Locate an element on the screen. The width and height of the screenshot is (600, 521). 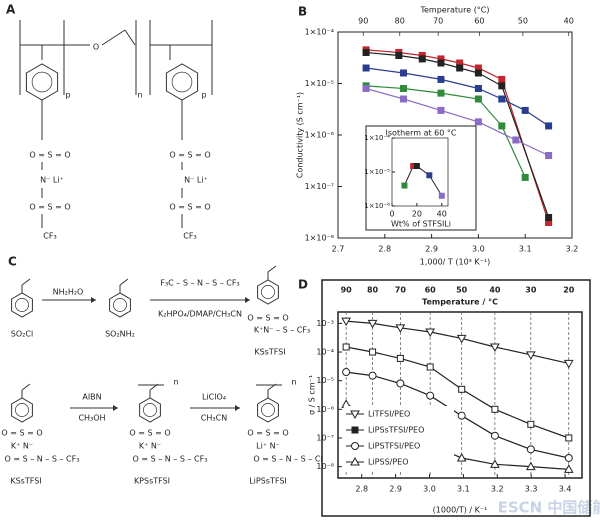
structure-text: O = S – N – S – CF₃ is located at coordinates (42, 459).